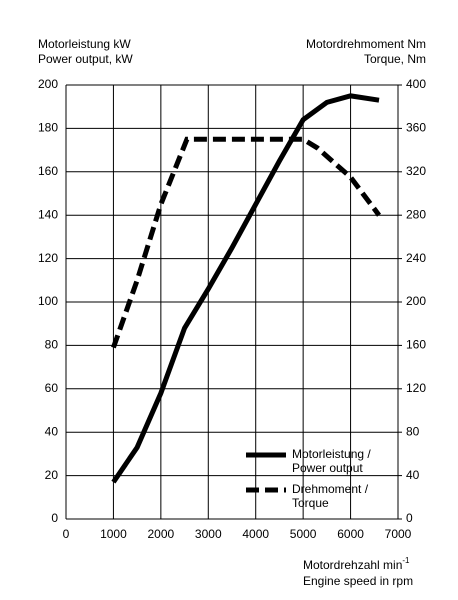 This screenshot has height=600, width=458. I want to click on x-tick-label: 3000, so click(208, 534).